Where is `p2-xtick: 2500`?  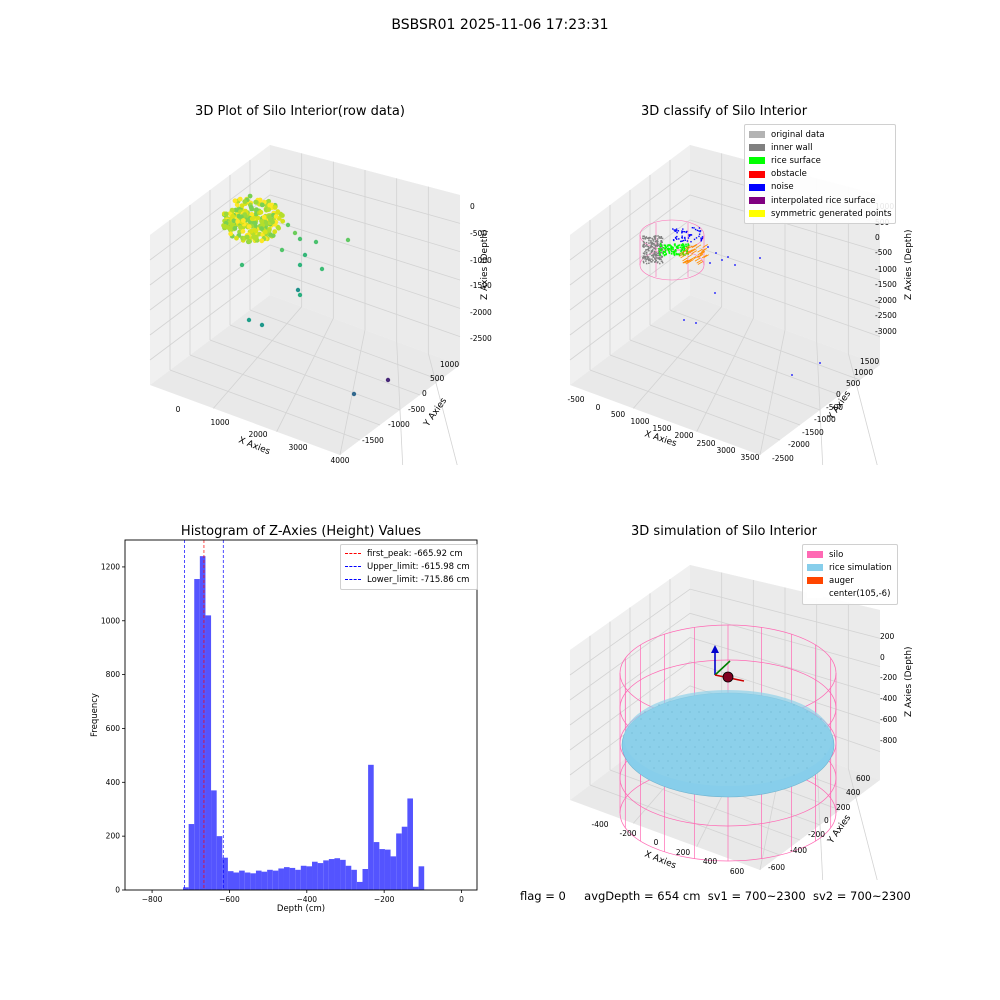
p2-xtick: 2500 is located at coordinates (705, 443).